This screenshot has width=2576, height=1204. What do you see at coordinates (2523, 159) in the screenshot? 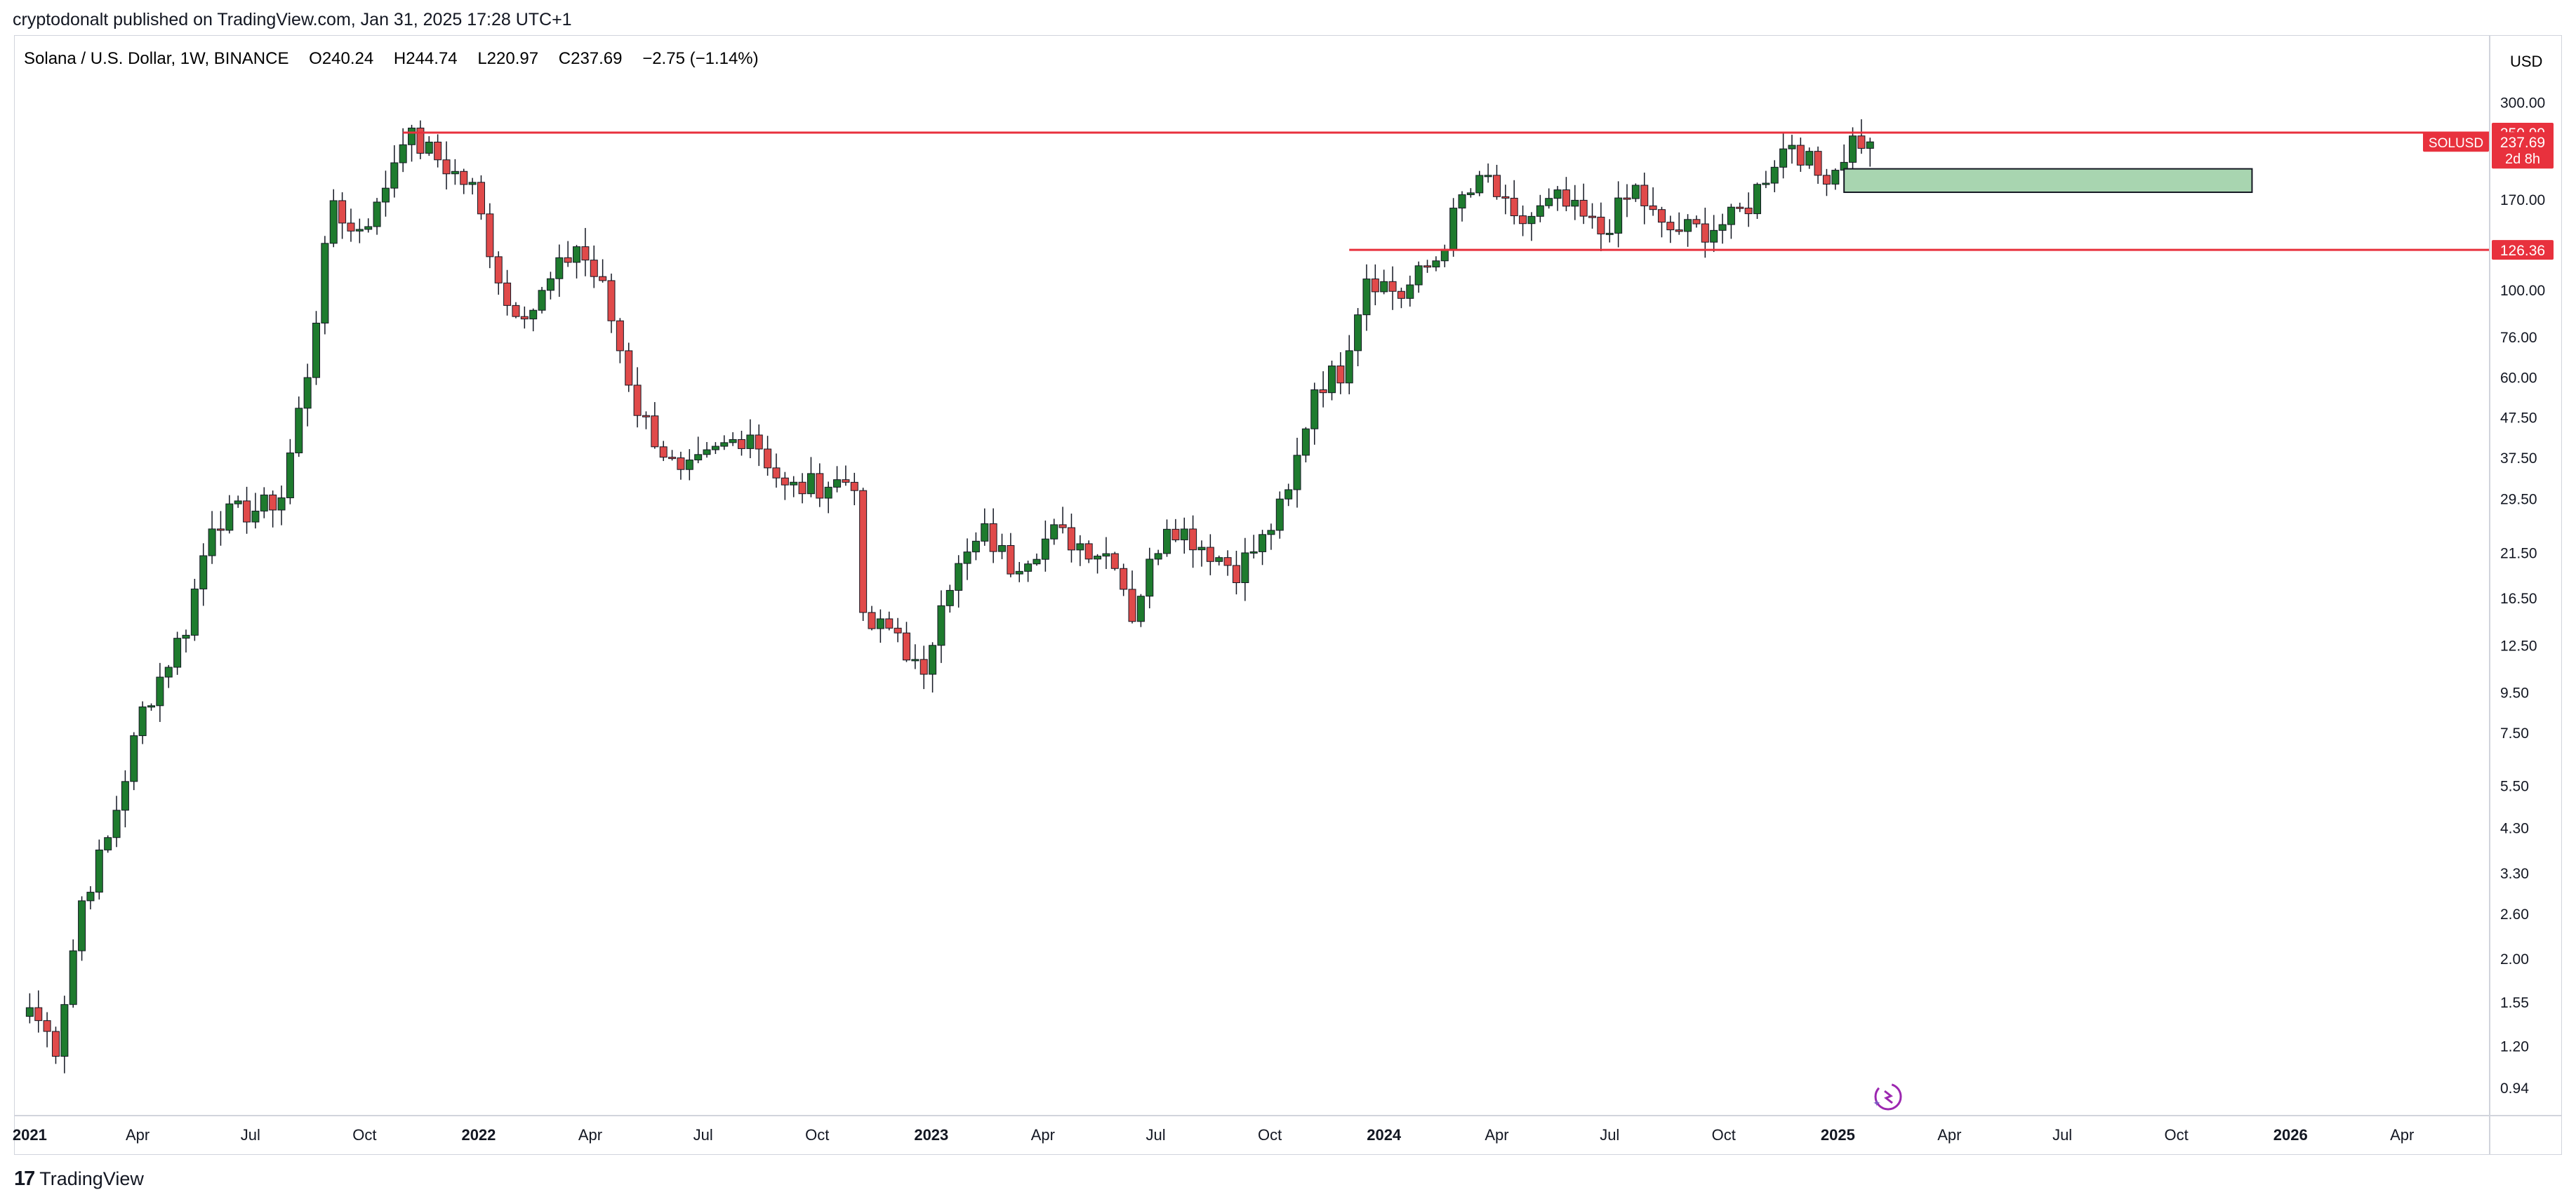
I see `countdown-label: 2d 8h` at bounding box center [2523, 159].